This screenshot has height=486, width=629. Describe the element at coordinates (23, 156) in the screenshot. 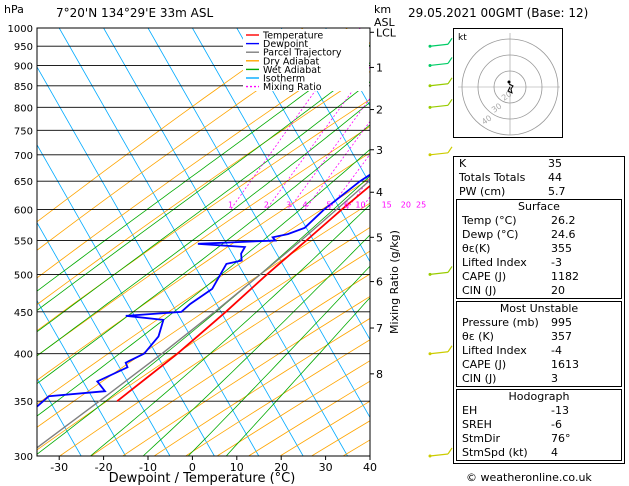

I see `pressure-tick-label: 700` at that location.